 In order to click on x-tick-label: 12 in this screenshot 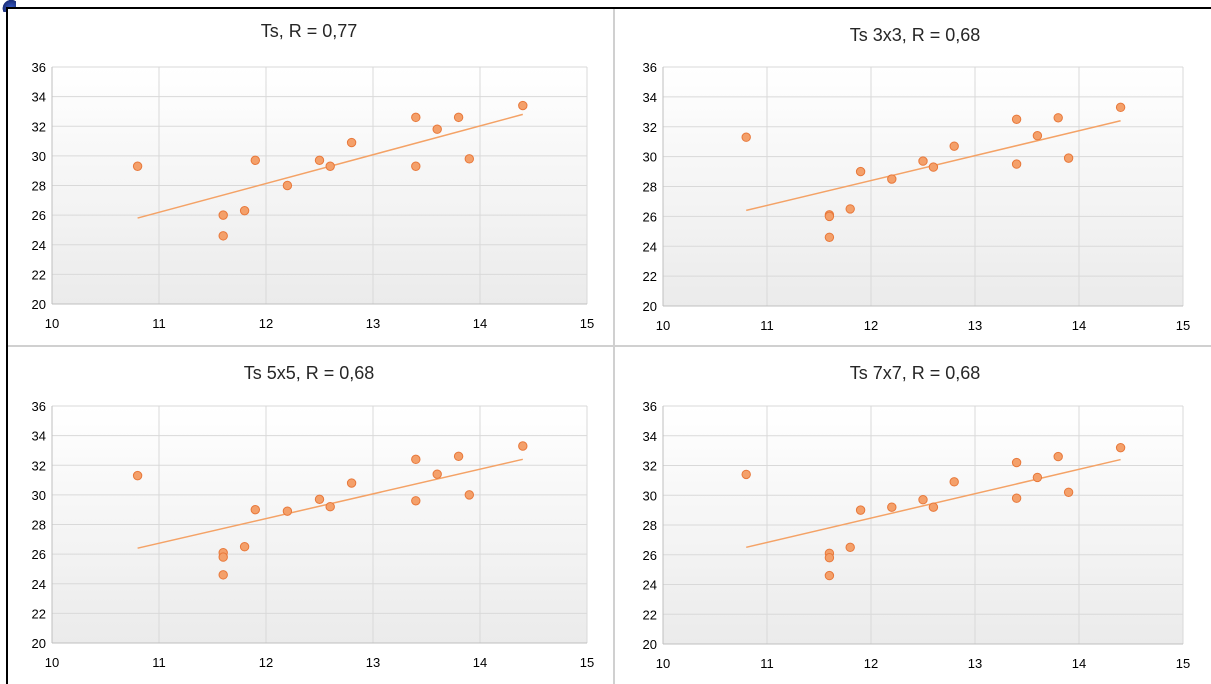, I will do `click(871, 325)`.